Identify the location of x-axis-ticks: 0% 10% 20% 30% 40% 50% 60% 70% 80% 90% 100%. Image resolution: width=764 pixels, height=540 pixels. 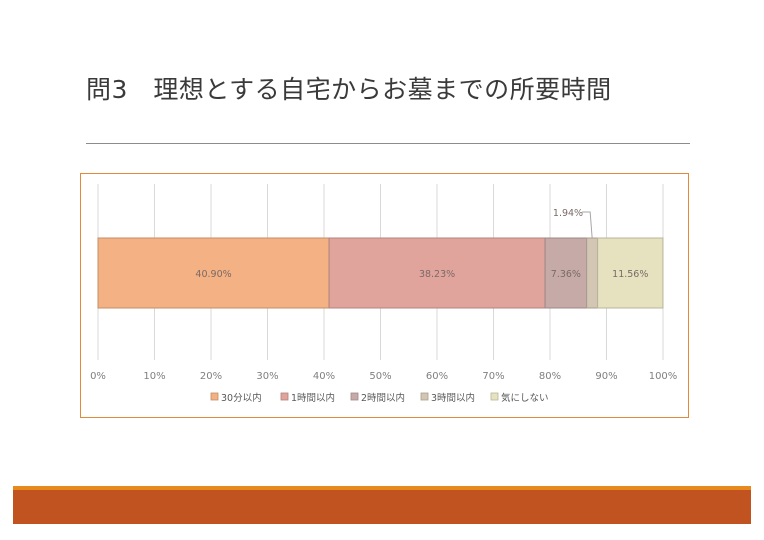
(383, 376).